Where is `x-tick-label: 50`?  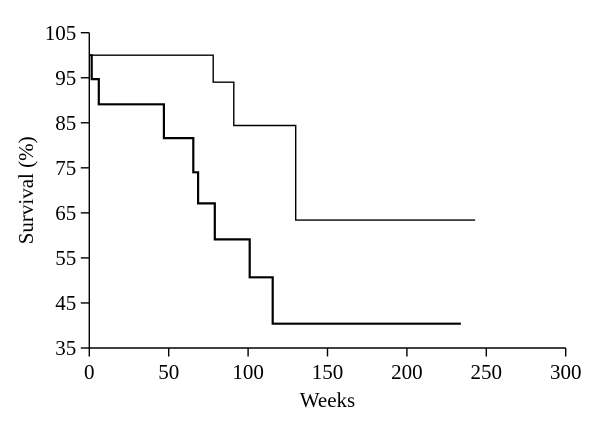
x-tick-label: 50 is located at coordinates (168, 372).